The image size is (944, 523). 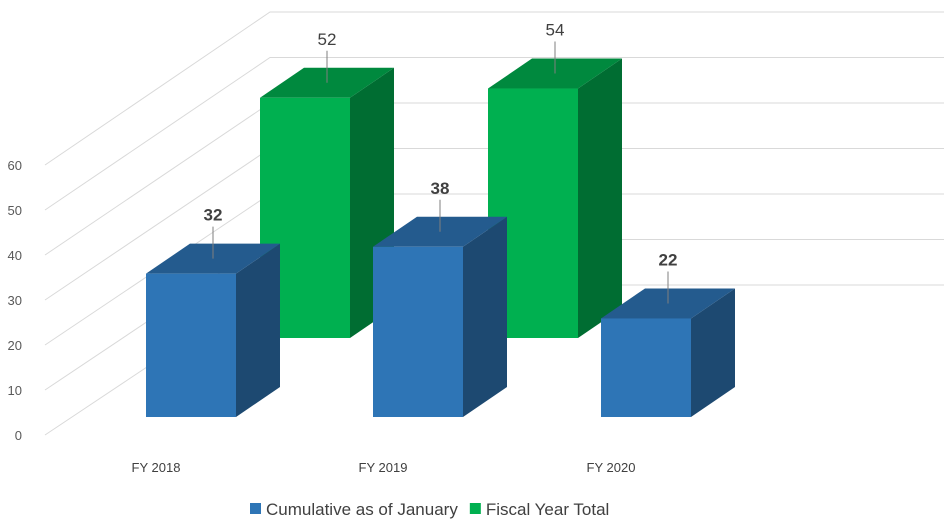 What do you see at coordinates (15, 390) in the screenshot?
I see `y-tick-label: 10` at bounding box center [15, 390].